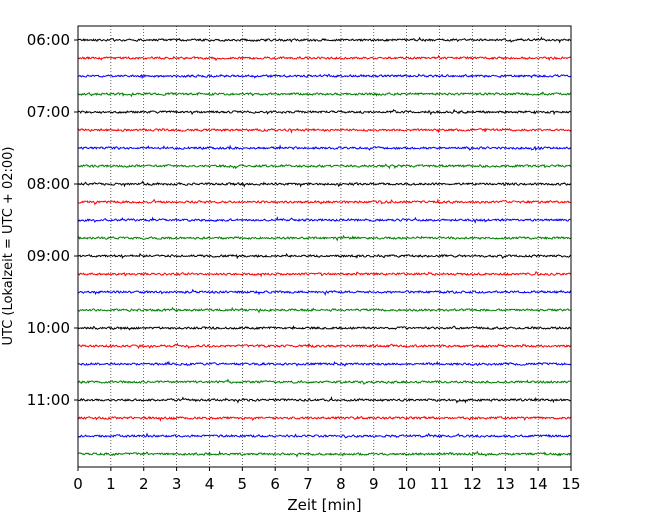  What do you see at coordinates (52, 220) in the screenshot?
I see `y-axis-ticks: 06:00 07:00 08:00 09:00 10:00 11:00` at bounding box center [52, 220].